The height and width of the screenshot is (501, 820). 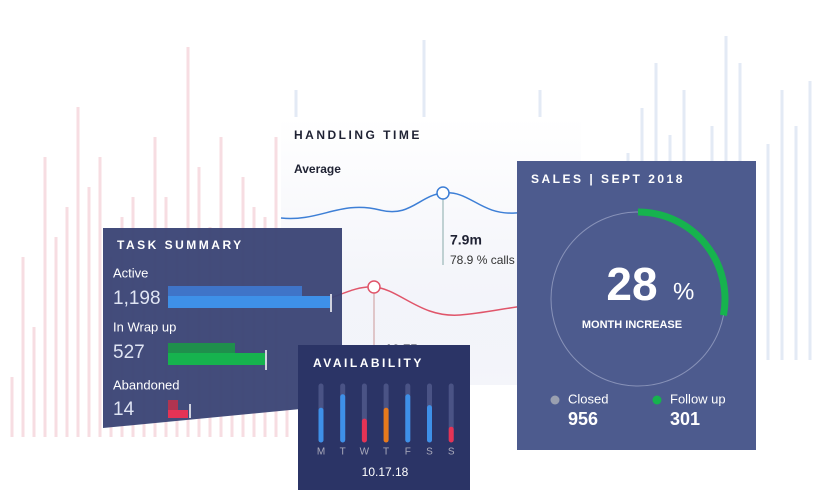 What do you see at coordinates (129, 352) in the screenshot?
I see `row-value: 527` at bounding box center [129, 352].